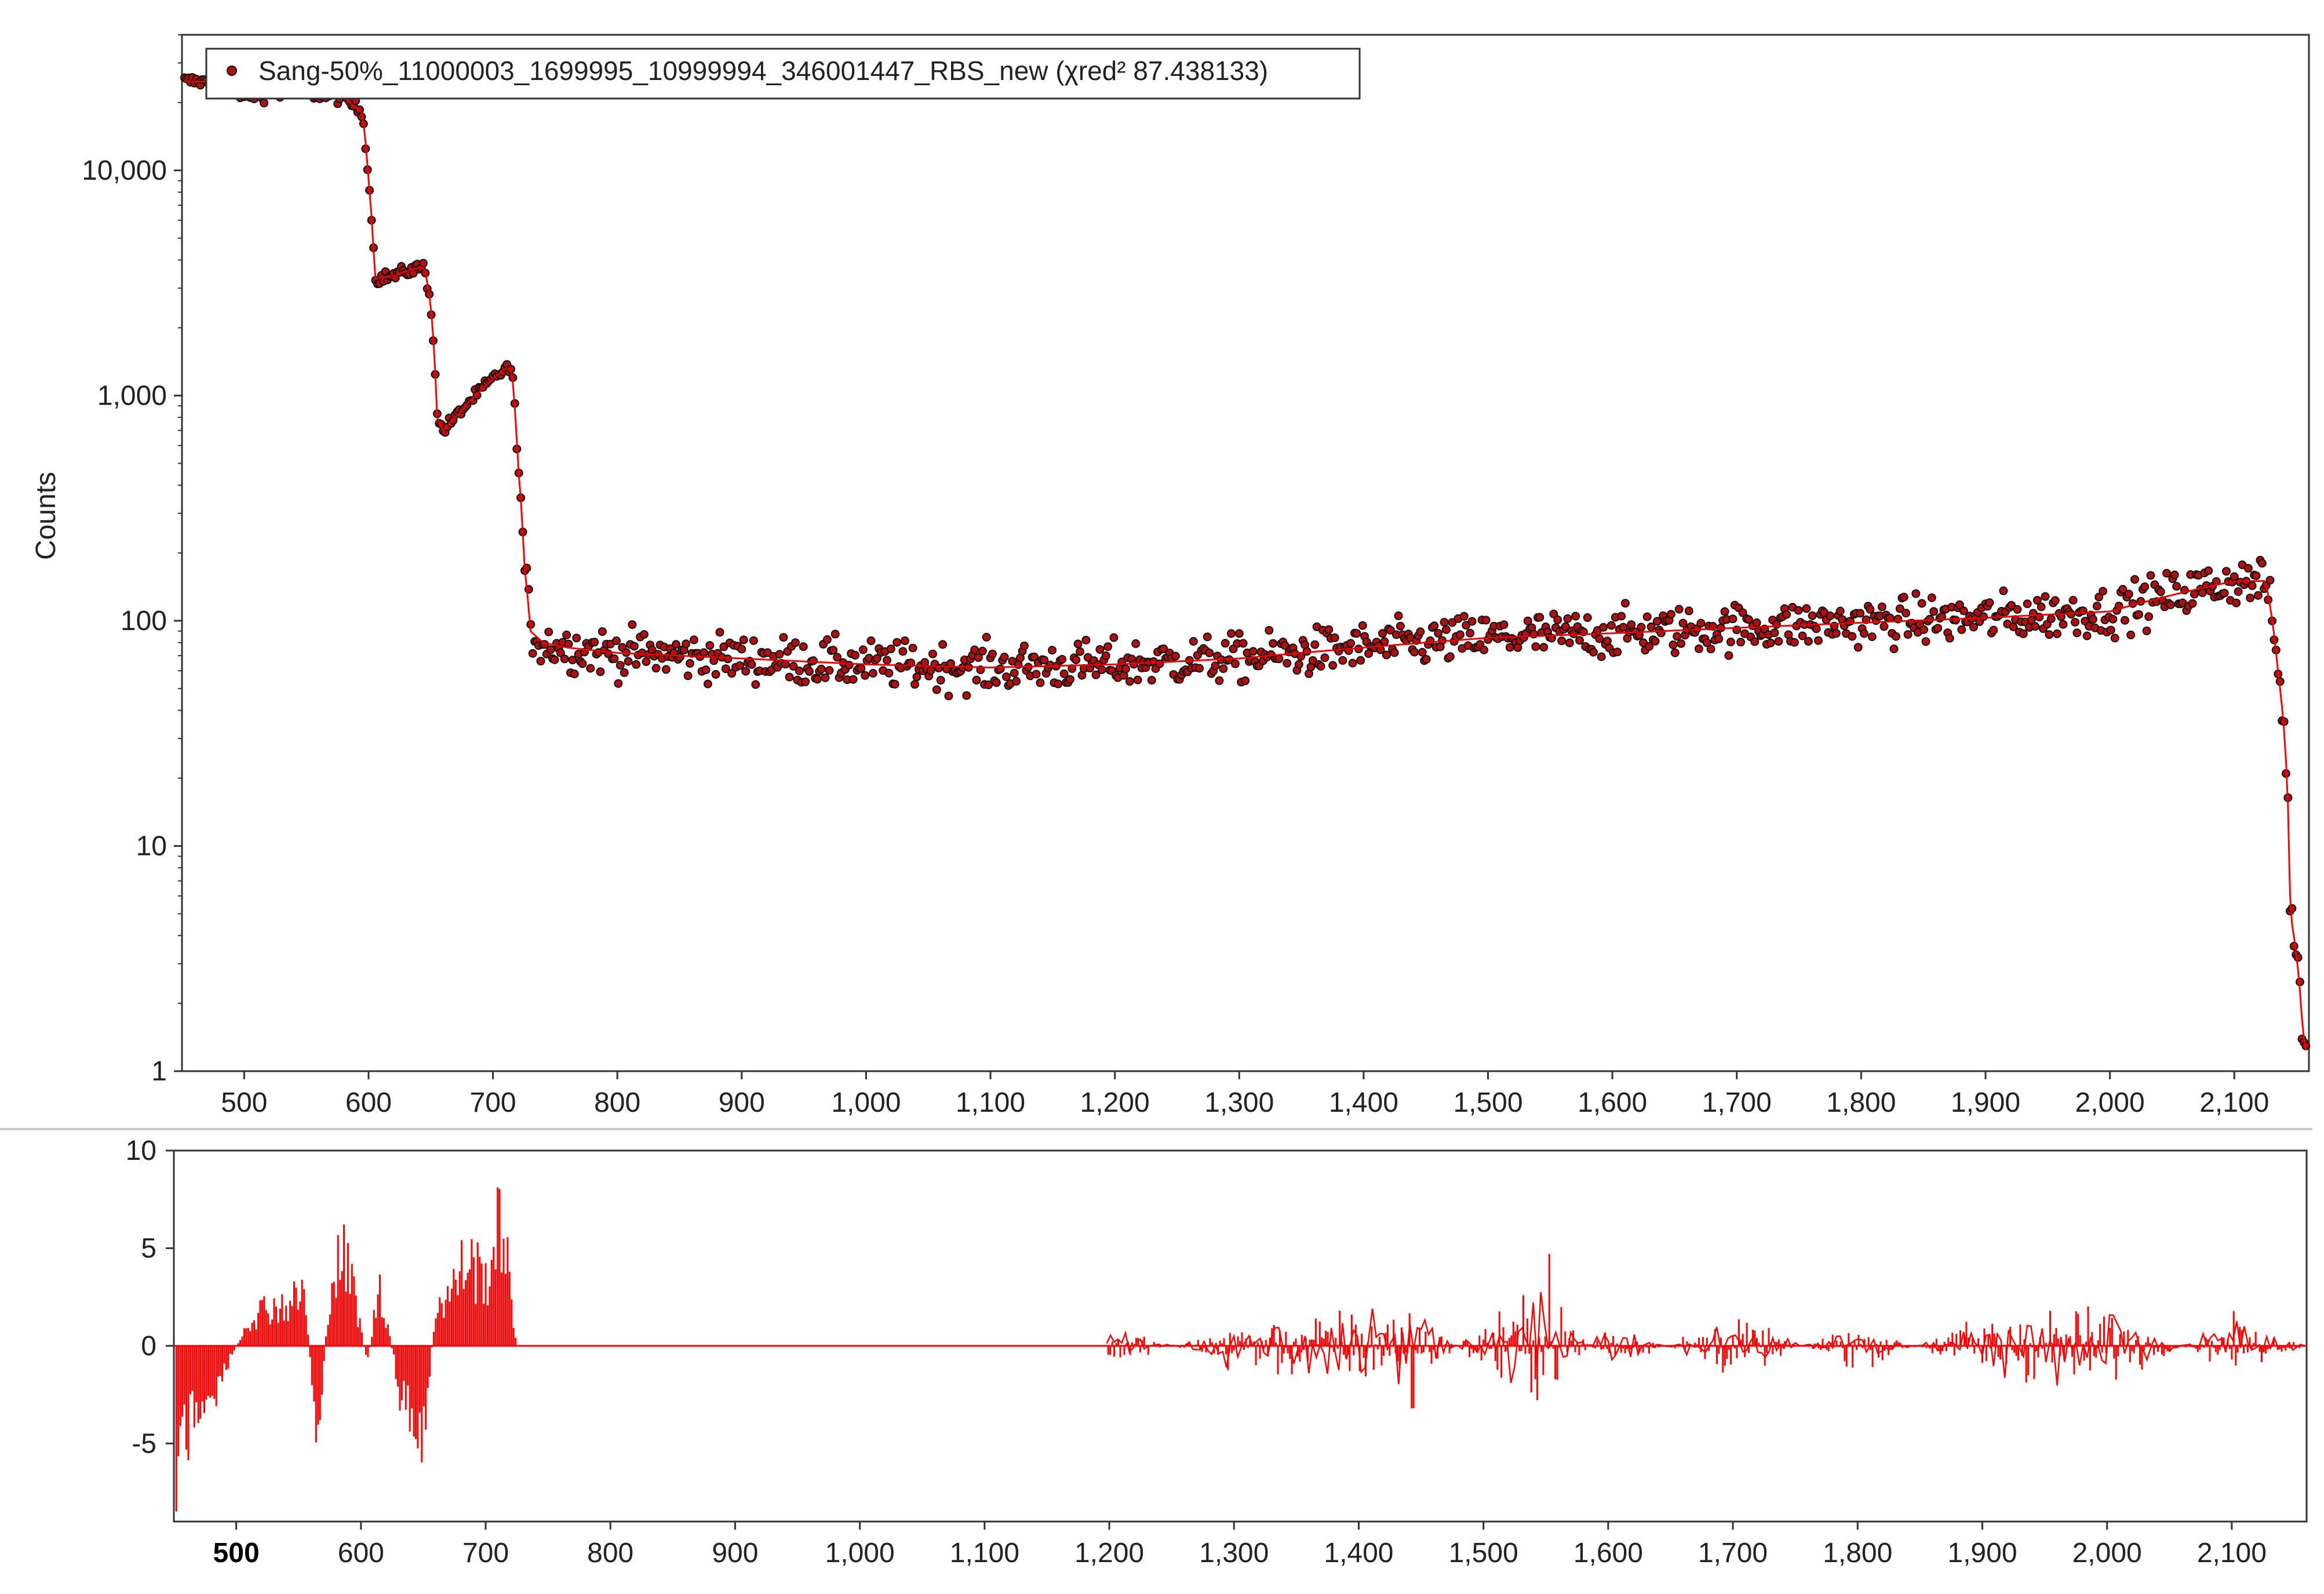  What do you see at coordinates (150, 1297) in the screenshot?
I see `residual-y-ticks: -5 0 5 10` at bounding box center [150, 1297].